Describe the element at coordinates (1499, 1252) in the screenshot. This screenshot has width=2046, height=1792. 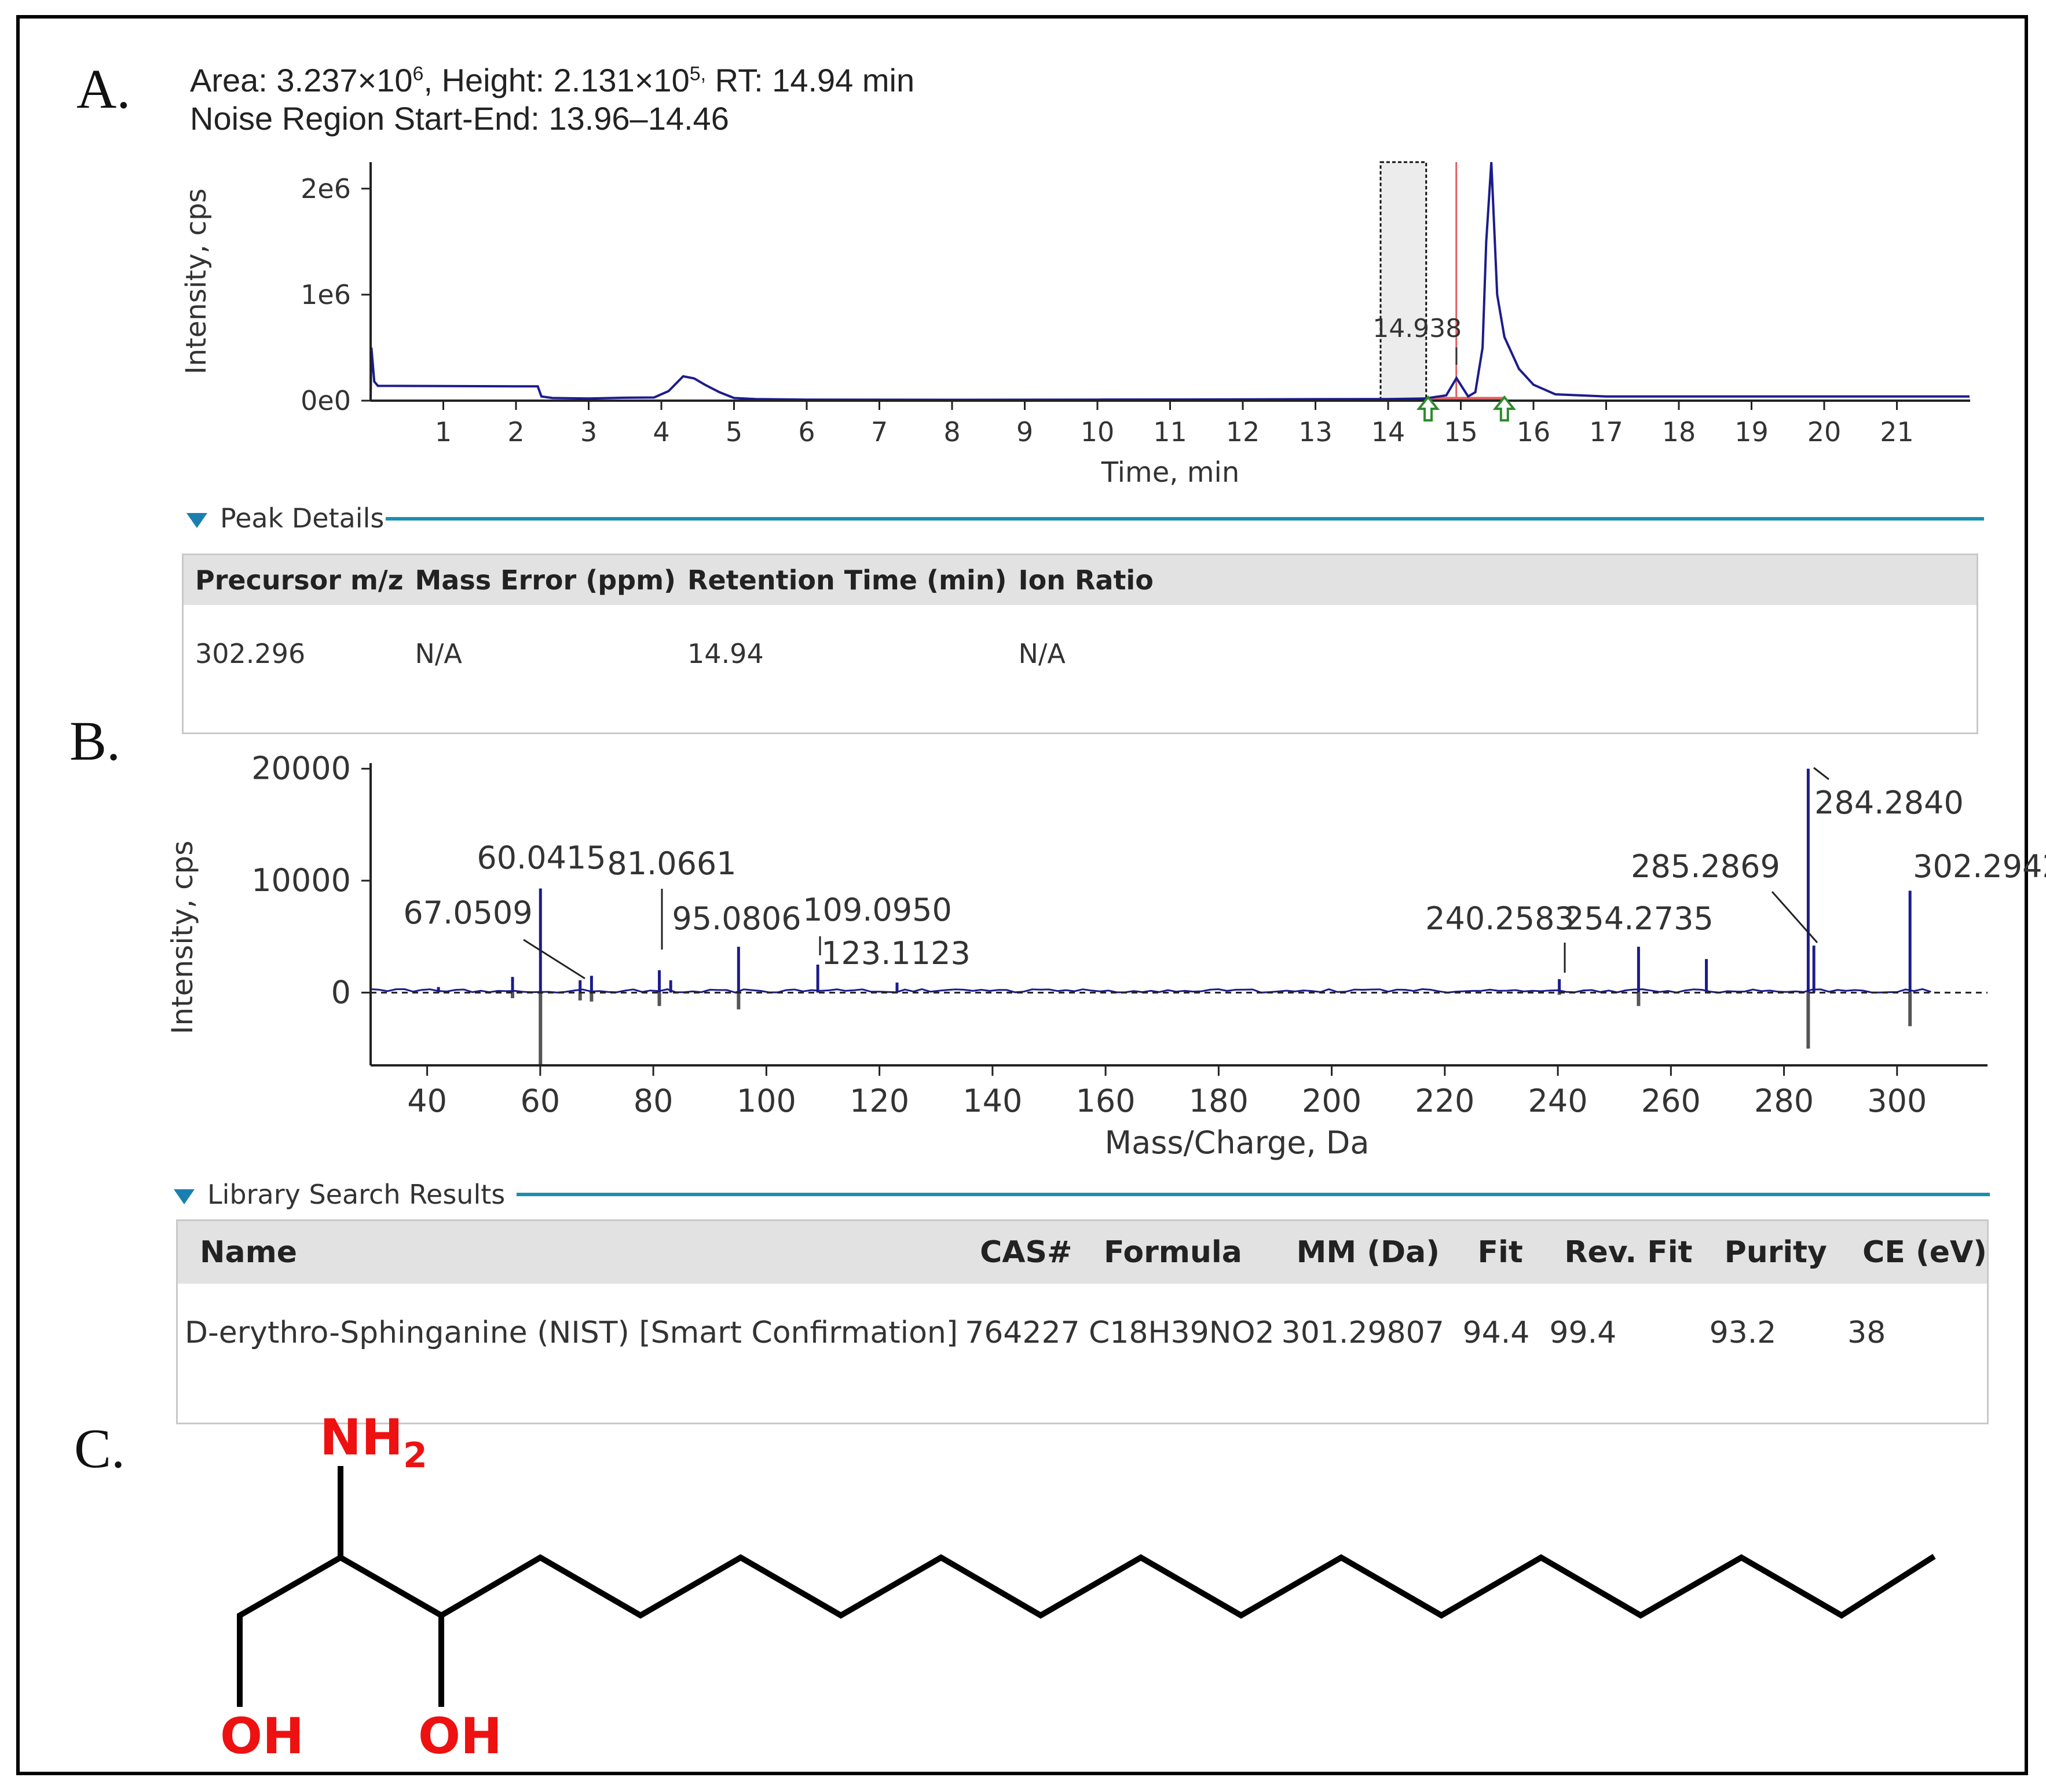
I see `header-fit: Fit` at that location.